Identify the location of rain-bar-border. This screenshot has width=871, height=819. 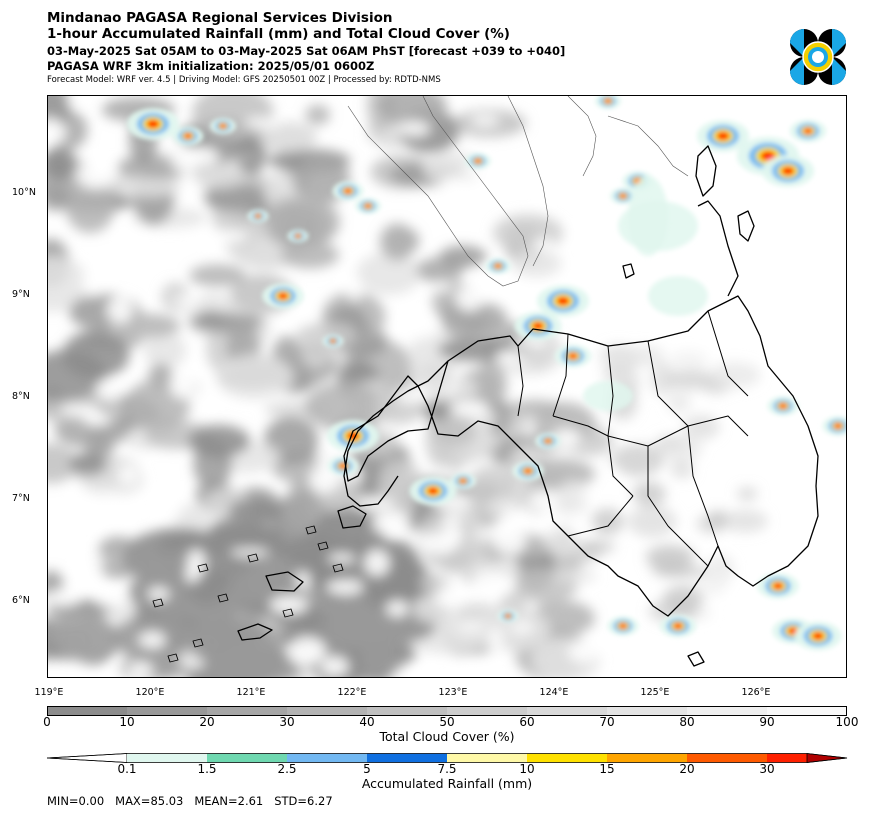
(447, 758).